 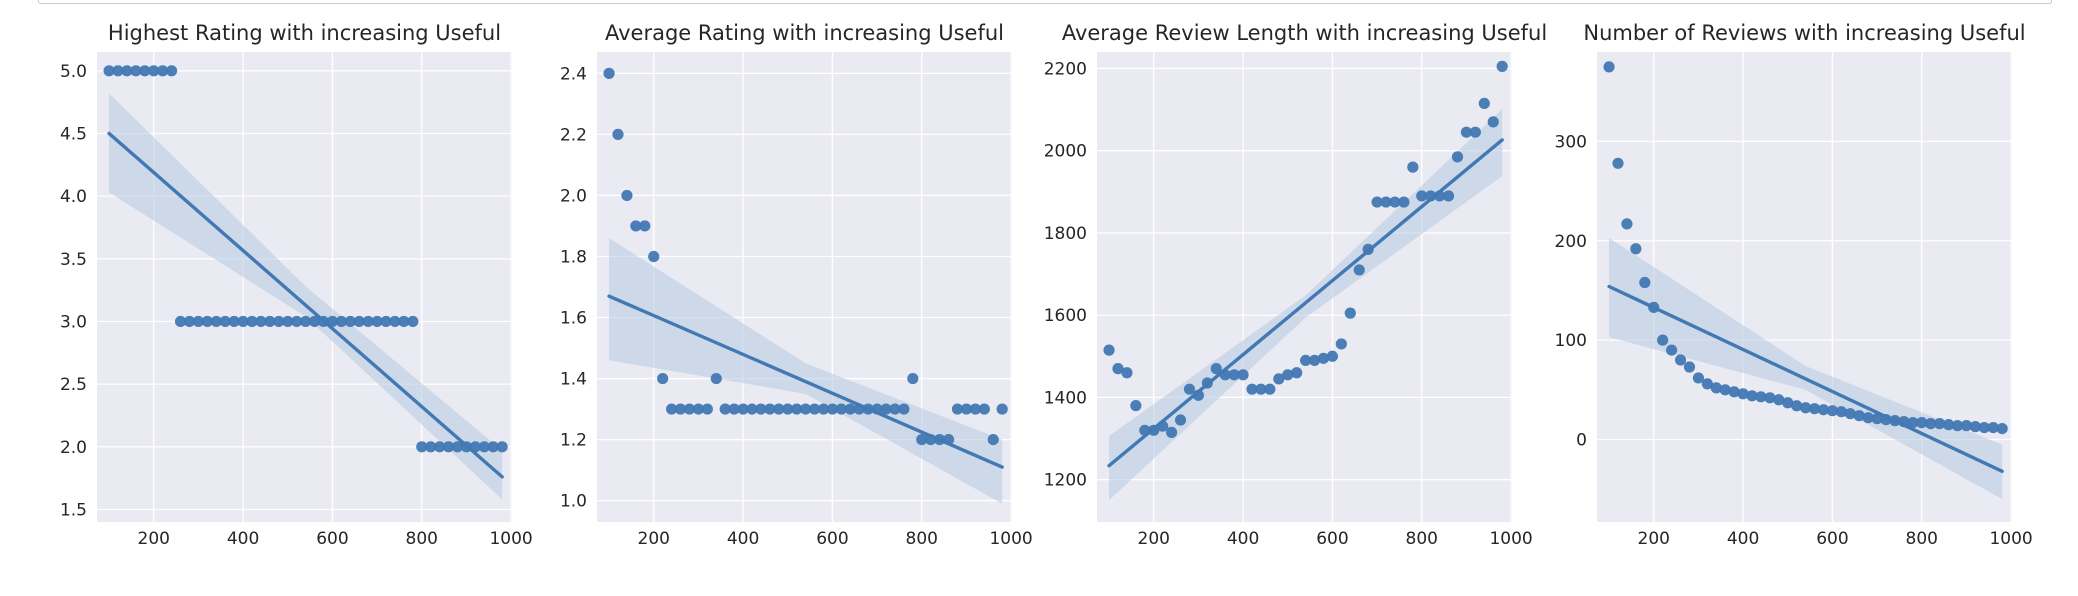 I want to click on y-tick-label: 1.2, so click(x=573, y=441).